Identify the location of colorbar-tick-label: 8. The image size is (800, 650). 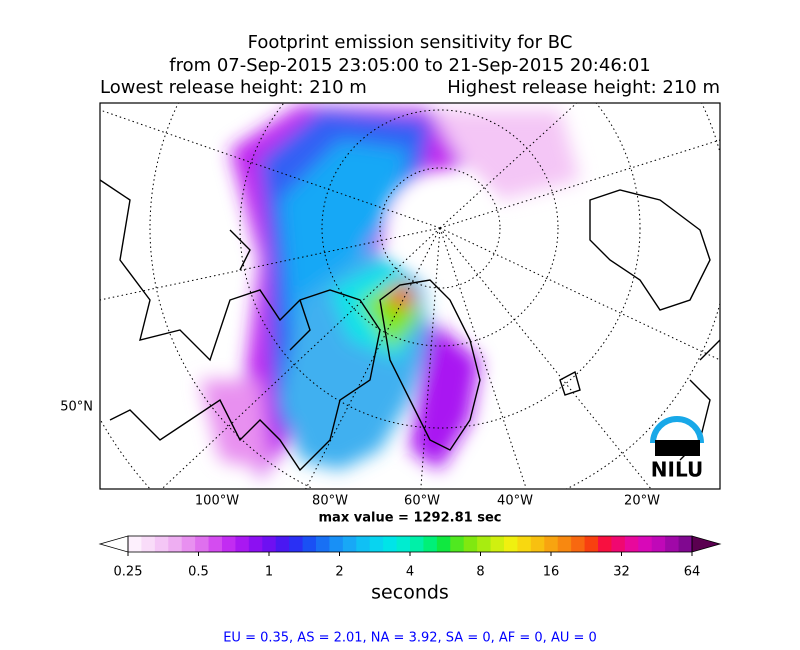
(480, 572).